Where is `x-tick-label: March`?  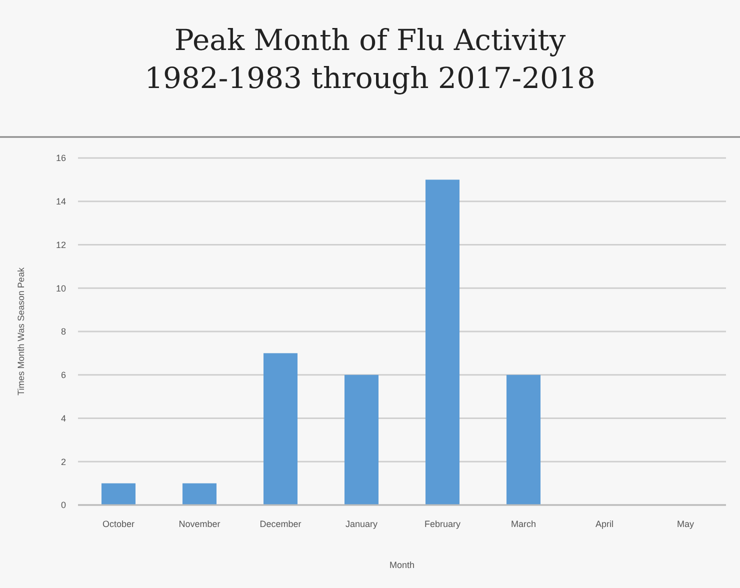 x-tick-label: March is located at coordinates (523, 524).